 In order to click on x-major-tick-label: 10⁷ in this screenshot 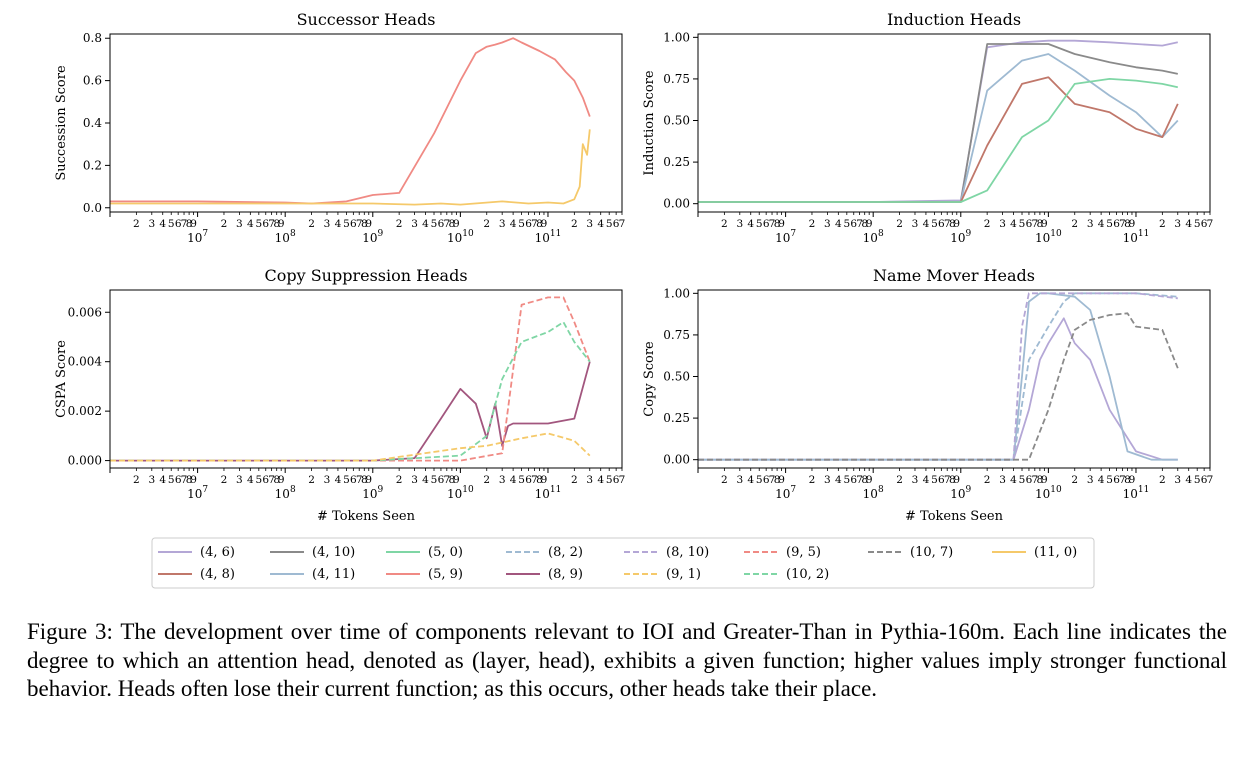, I will do `click(197, 493)`.